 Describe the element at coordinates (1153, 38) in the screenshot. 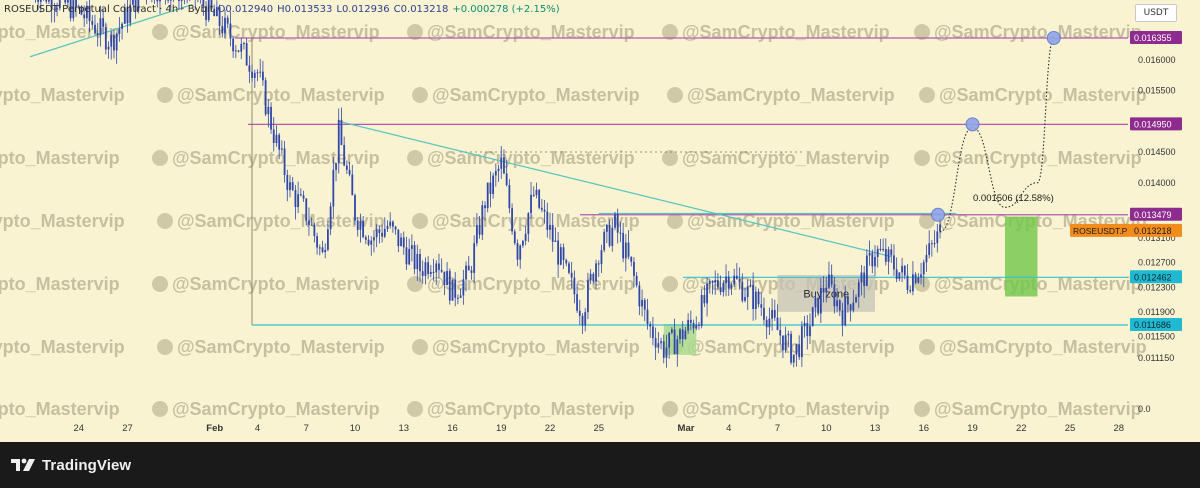

I see `level-price-label: 0.016355` at that location.